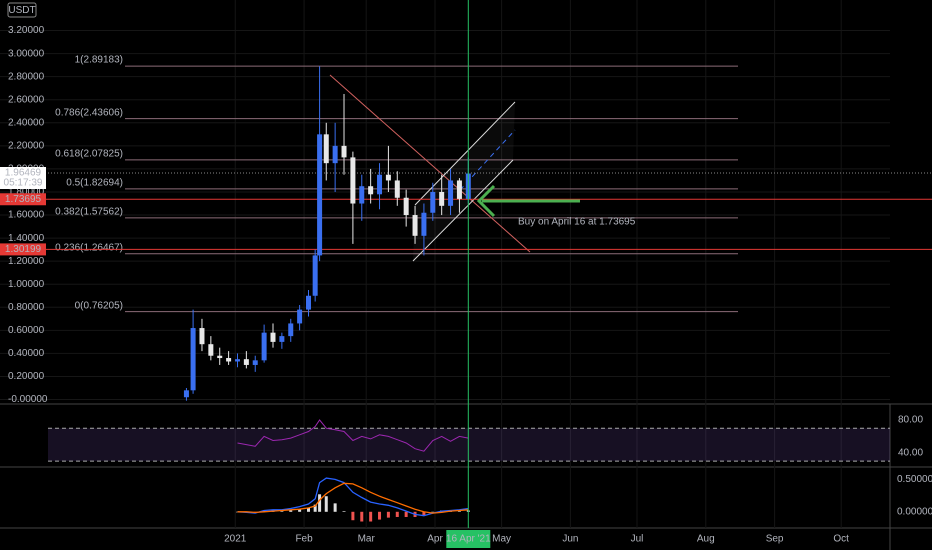 This screenshot has height=550, width=932. What do you see at coordinates (463, 210) in the screenshot?
I see `channel-lower` at bounding box center [463, 210].